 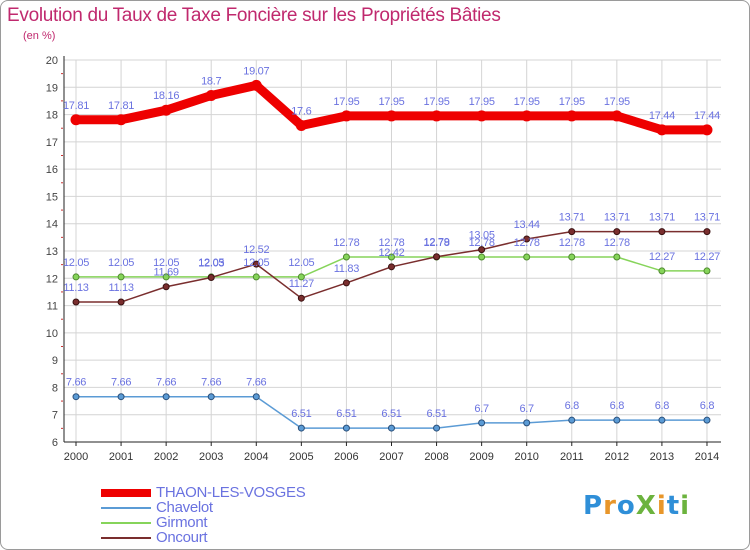 What do you see at coordinates (610, 506) in the screenshot?
I see `logo-letter: r` at bounding box center [610, 506].